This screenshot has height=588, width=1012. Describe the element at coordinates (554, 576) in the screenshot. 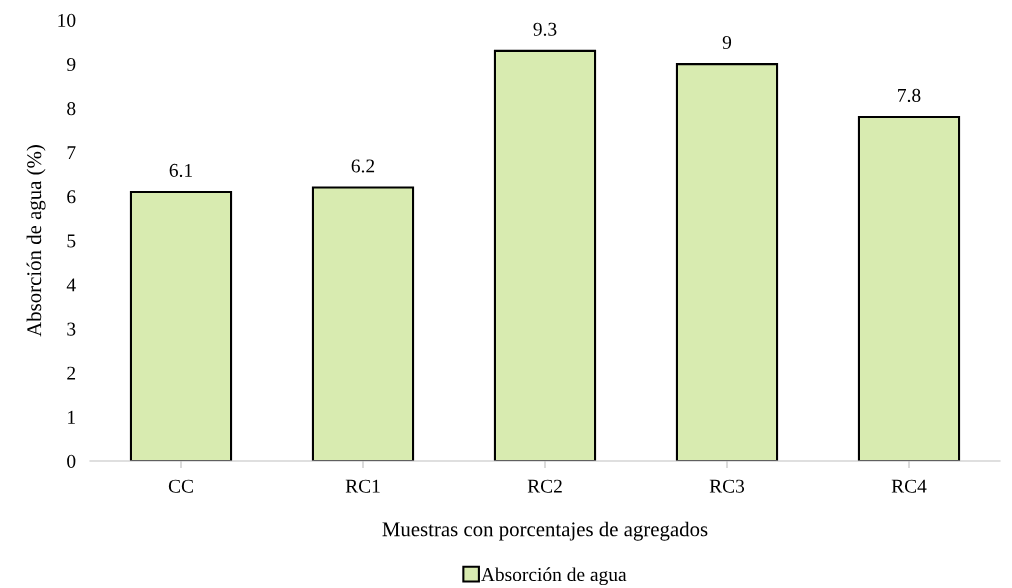

I see `legend-label: Absorción de agua` at that location.